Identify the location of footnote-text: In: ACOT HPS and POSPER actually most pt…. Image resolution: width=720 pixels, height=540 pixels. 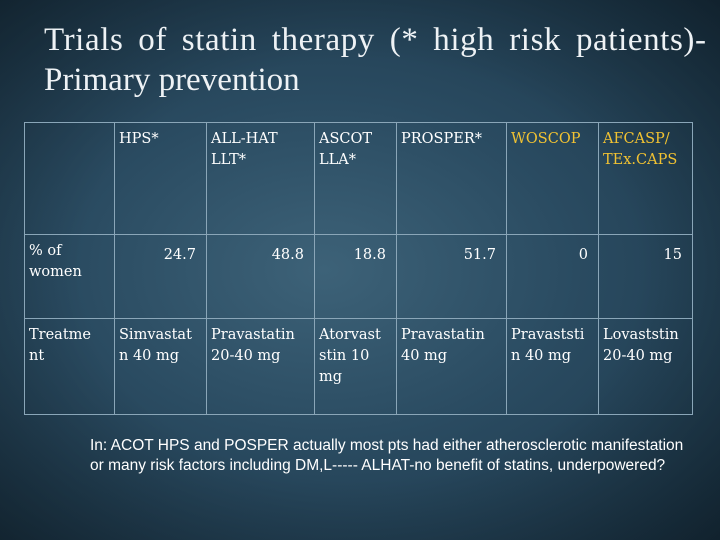
(387, 455).